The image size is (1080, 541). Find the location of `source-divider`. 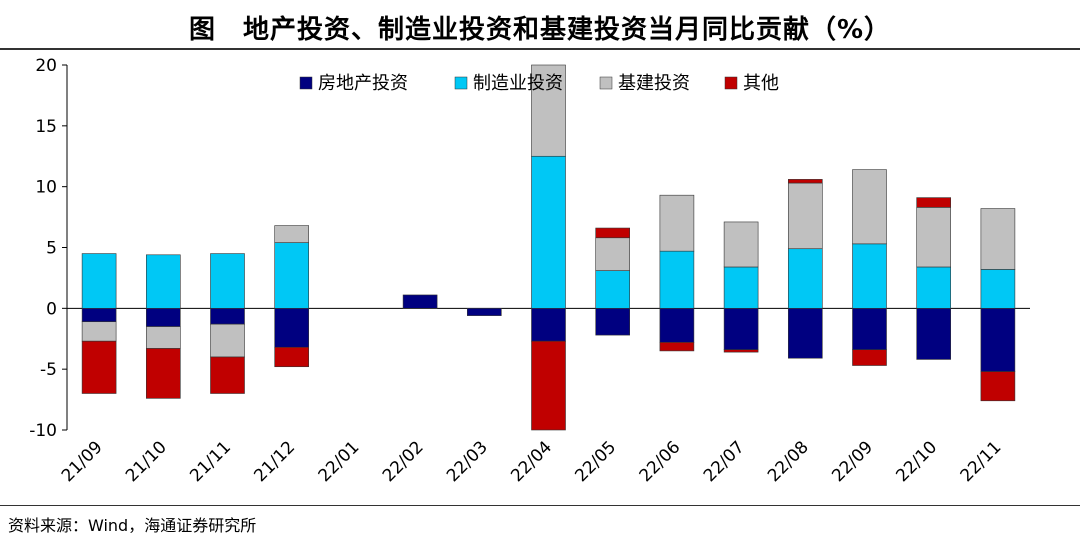

source-divider is located at coordinates (540, 505).